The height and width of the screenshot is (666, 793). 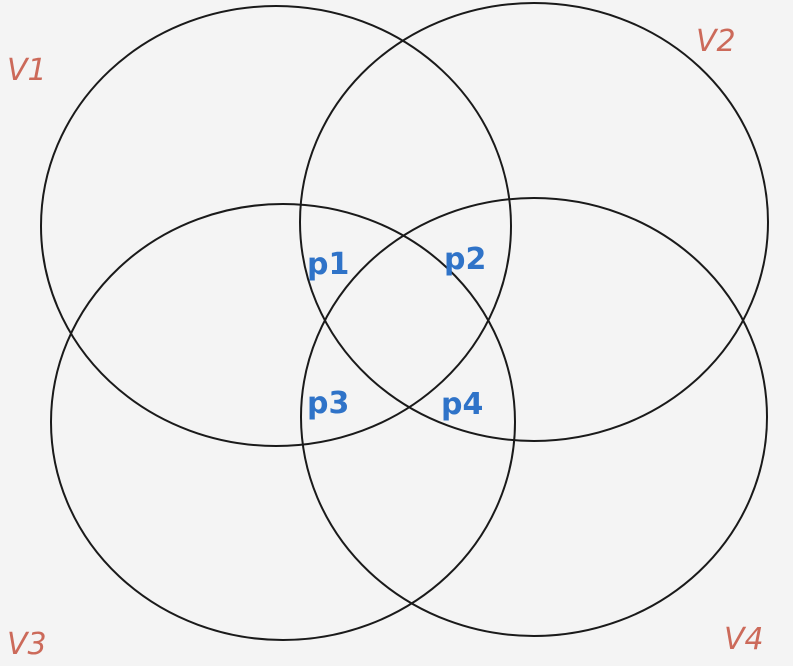 I want to click on set-label-v2: V2, so click(x=716, y=41).